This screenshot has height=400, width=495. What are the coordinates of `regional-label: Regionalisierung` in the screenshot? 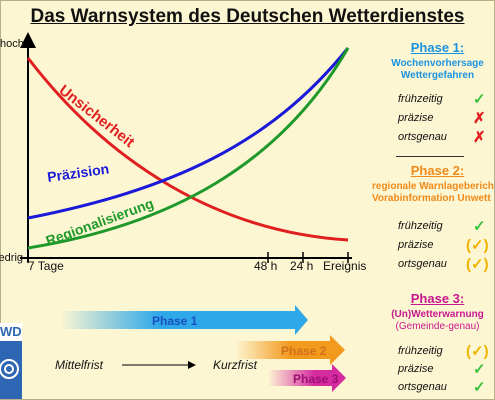 It's located at (100, 222).